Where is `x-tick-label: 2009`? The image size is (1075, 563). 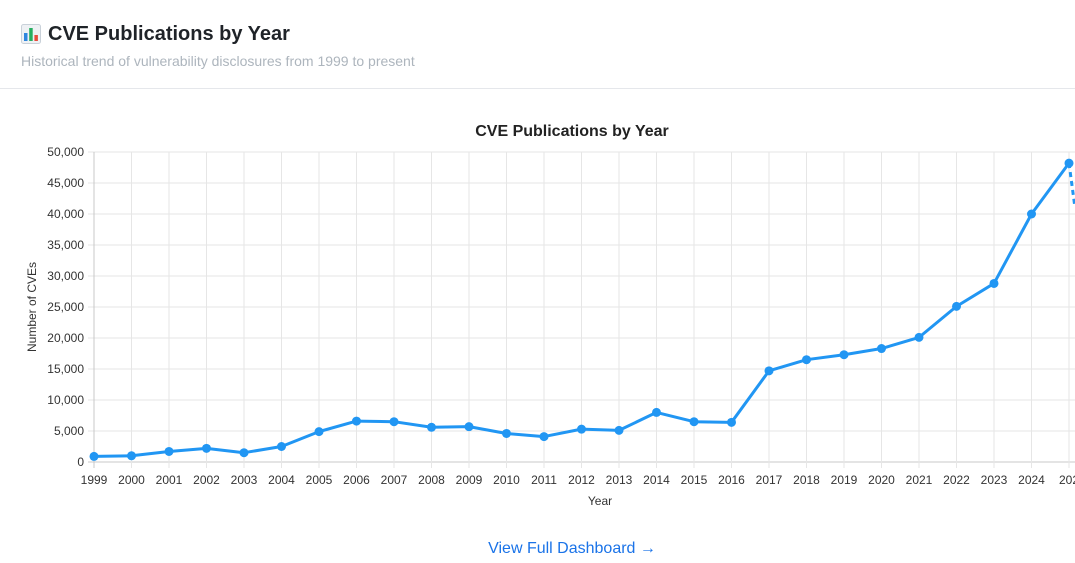 x-tick-label: 2009 is located at coordinates (469, 480).